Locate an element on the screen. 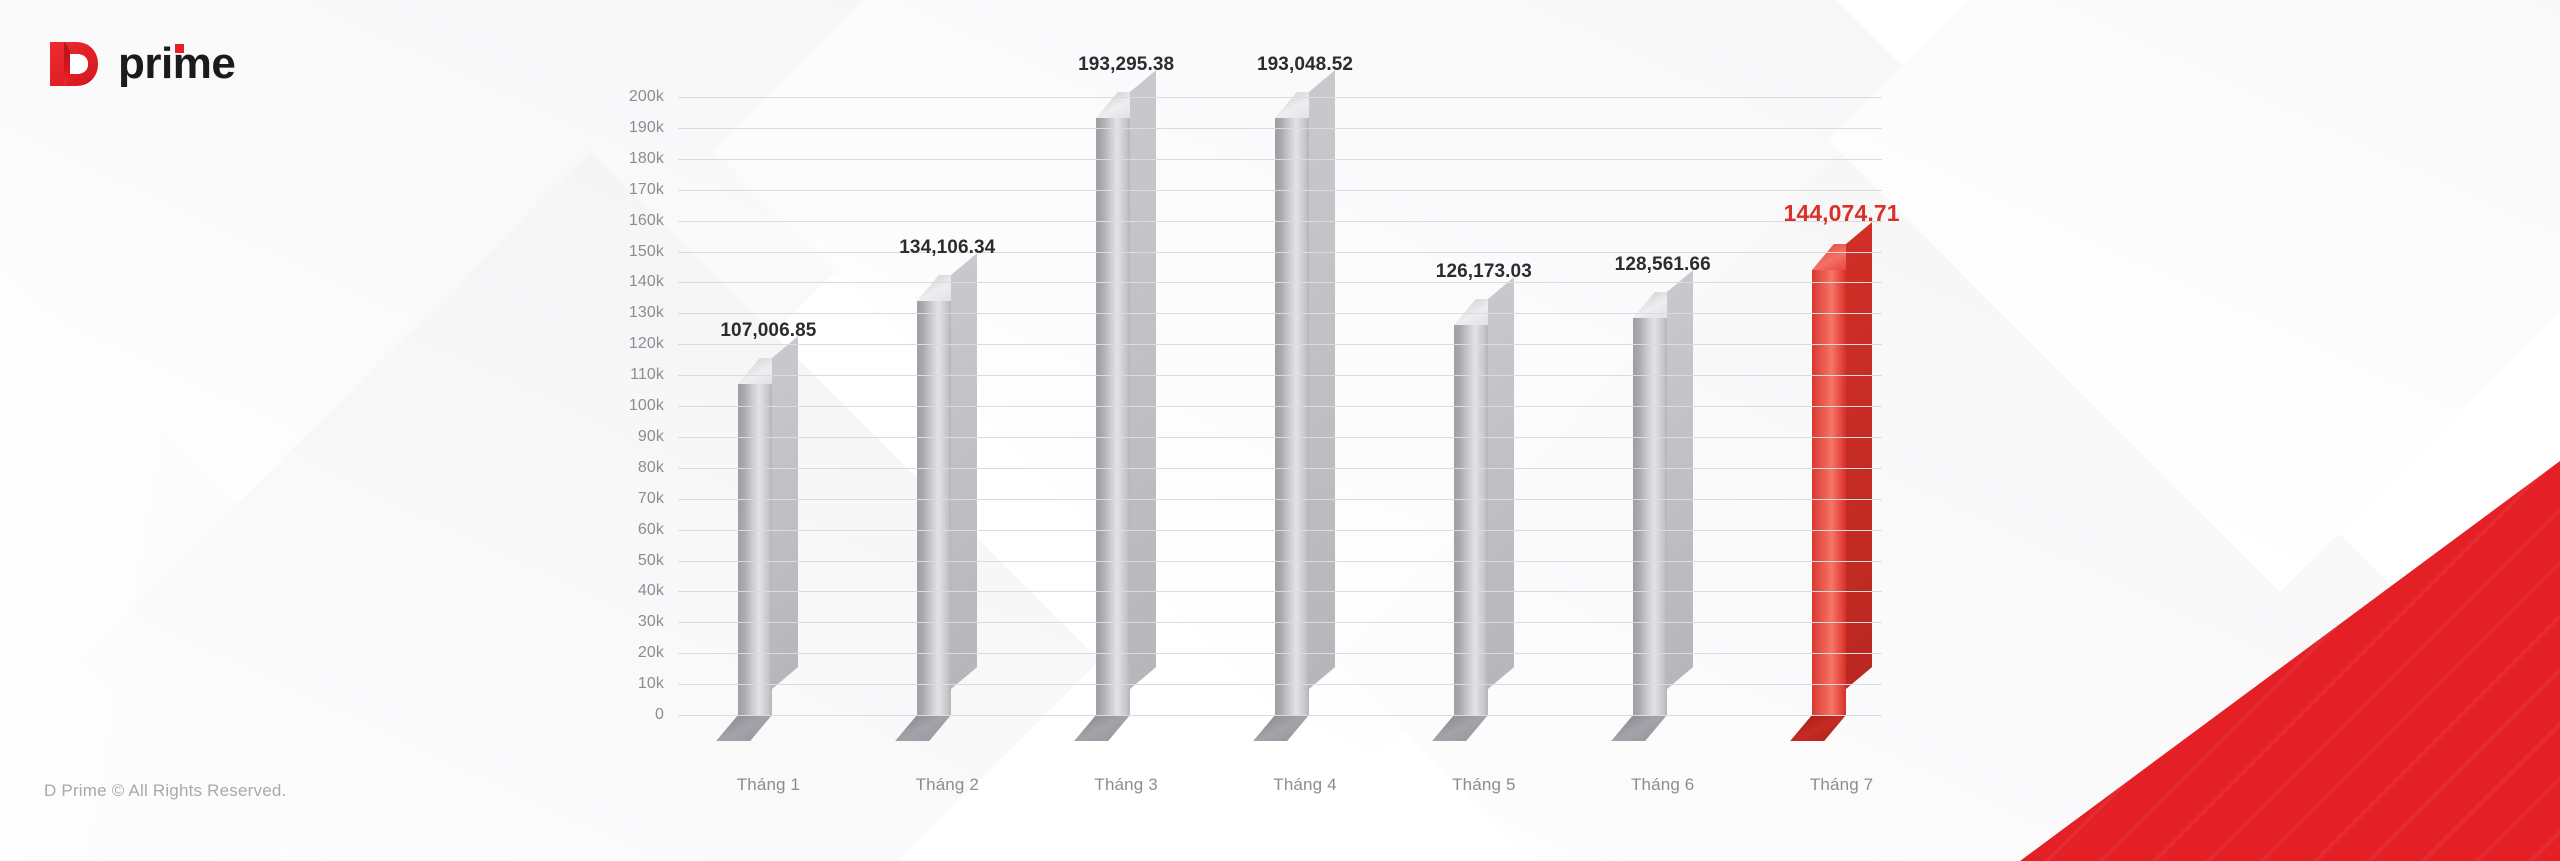 This screenshot has width=2560, height=861. footer-copyright: D Prime © All Rights Reserved. is located at coordinates (165, 790).